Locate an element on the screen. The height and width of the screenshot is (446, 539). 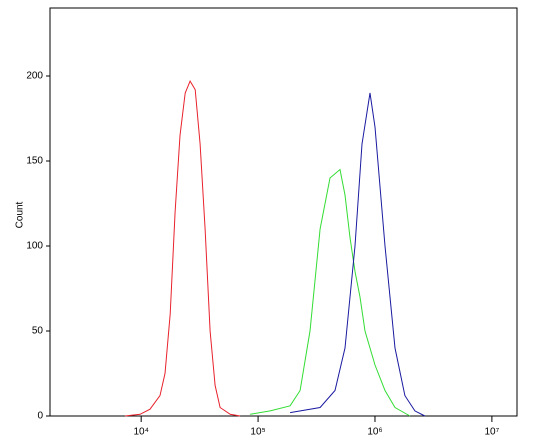
x-tick-label: 10⁷ is located at coordinates (492, 432).